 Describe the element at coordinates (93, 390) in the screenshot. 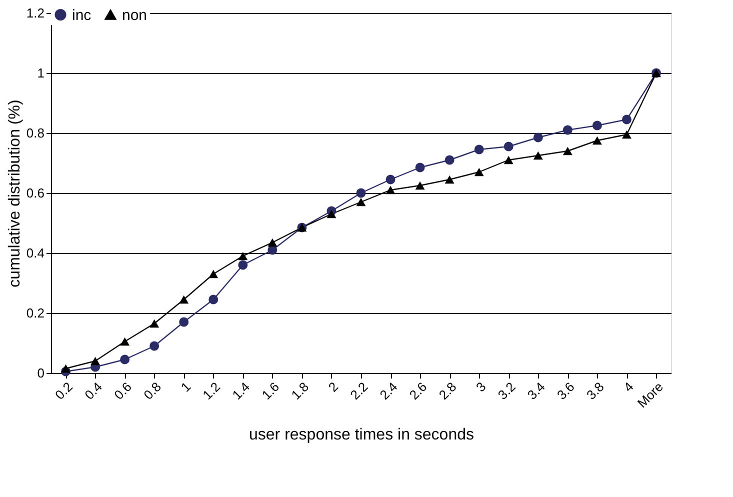

I see `x-tick-label: 0.4` at that location.